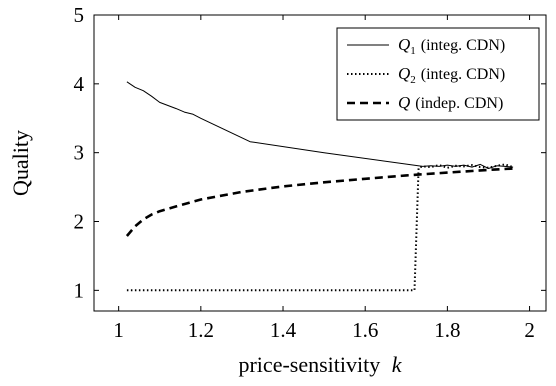 The image size is (556, 386). What do you see at coordinates (413, 80) in the screenshot?
I see `legend-entry-subscript: 2` at bounding box center [413, 80].